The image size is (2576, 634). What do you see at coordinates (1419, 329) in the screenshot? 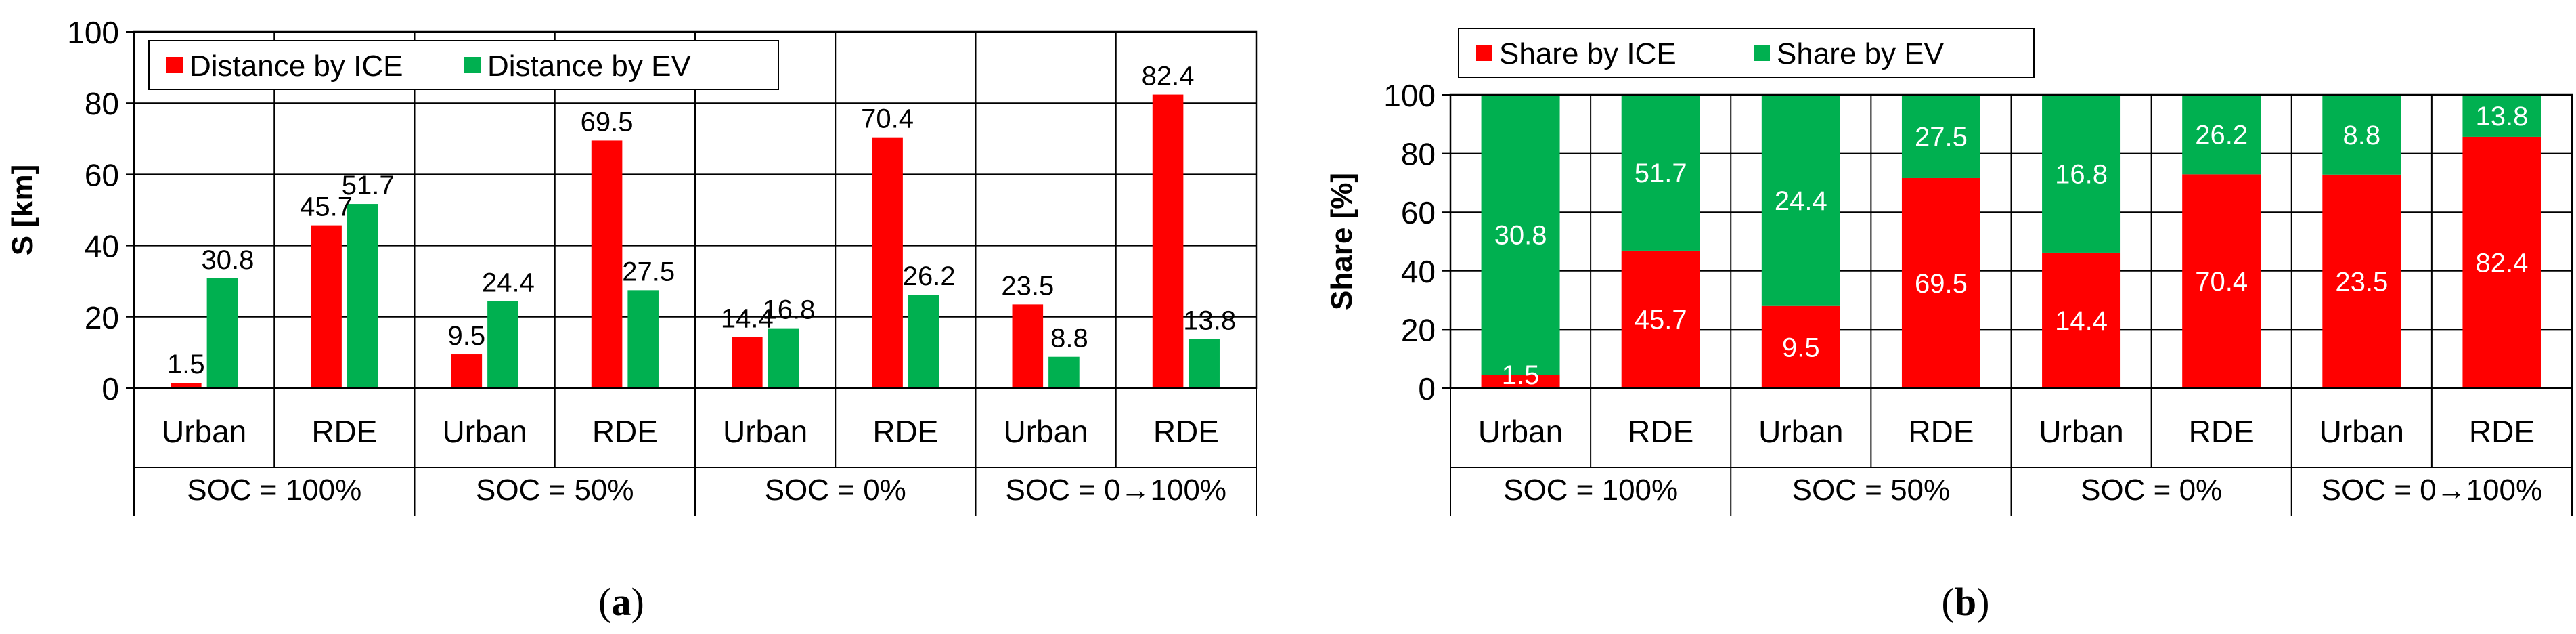
I see `y-tick-label: 20` at bounding box center [1419, 329].